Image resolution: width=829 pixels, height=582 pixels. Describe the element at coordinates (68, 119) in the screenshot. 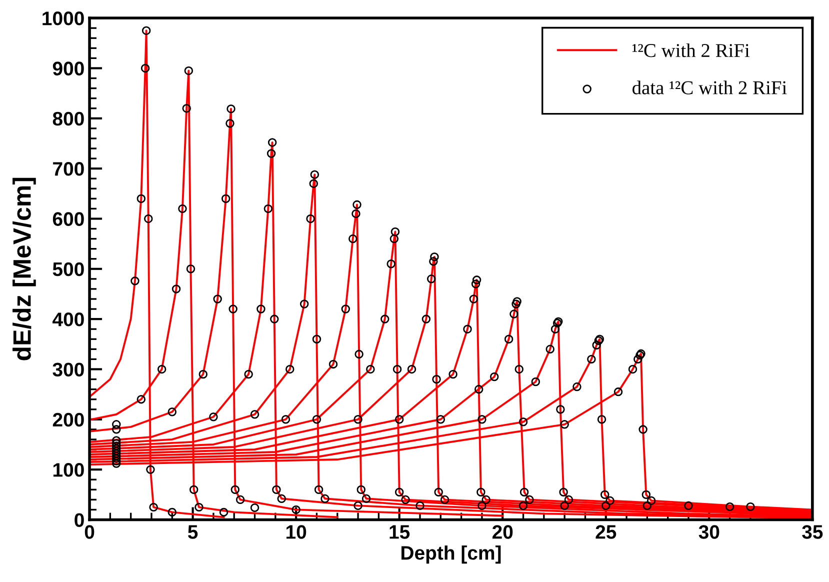

I see `y-tick-label: 800` at that location.